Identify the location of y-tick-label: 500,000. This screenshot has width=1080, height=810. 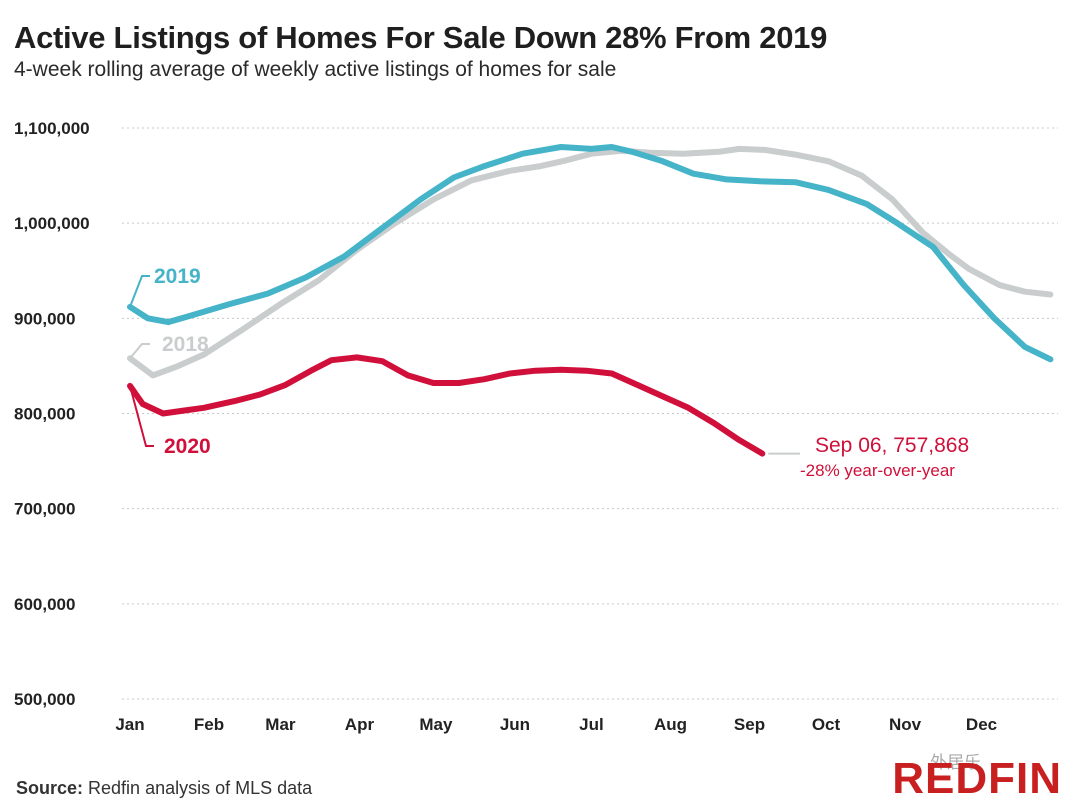
(44, 699).